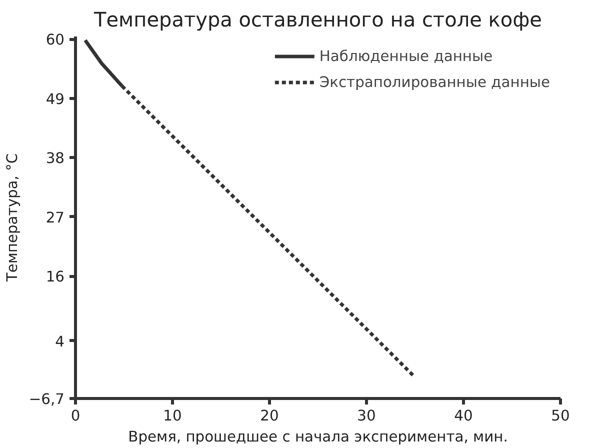 Image resolution: width=600 pixels, height=448 pixels. What do you see at coordinates (366, 416) in the screenshot?
I see `x-tick-label: 30` at bounding box center [366, 416].